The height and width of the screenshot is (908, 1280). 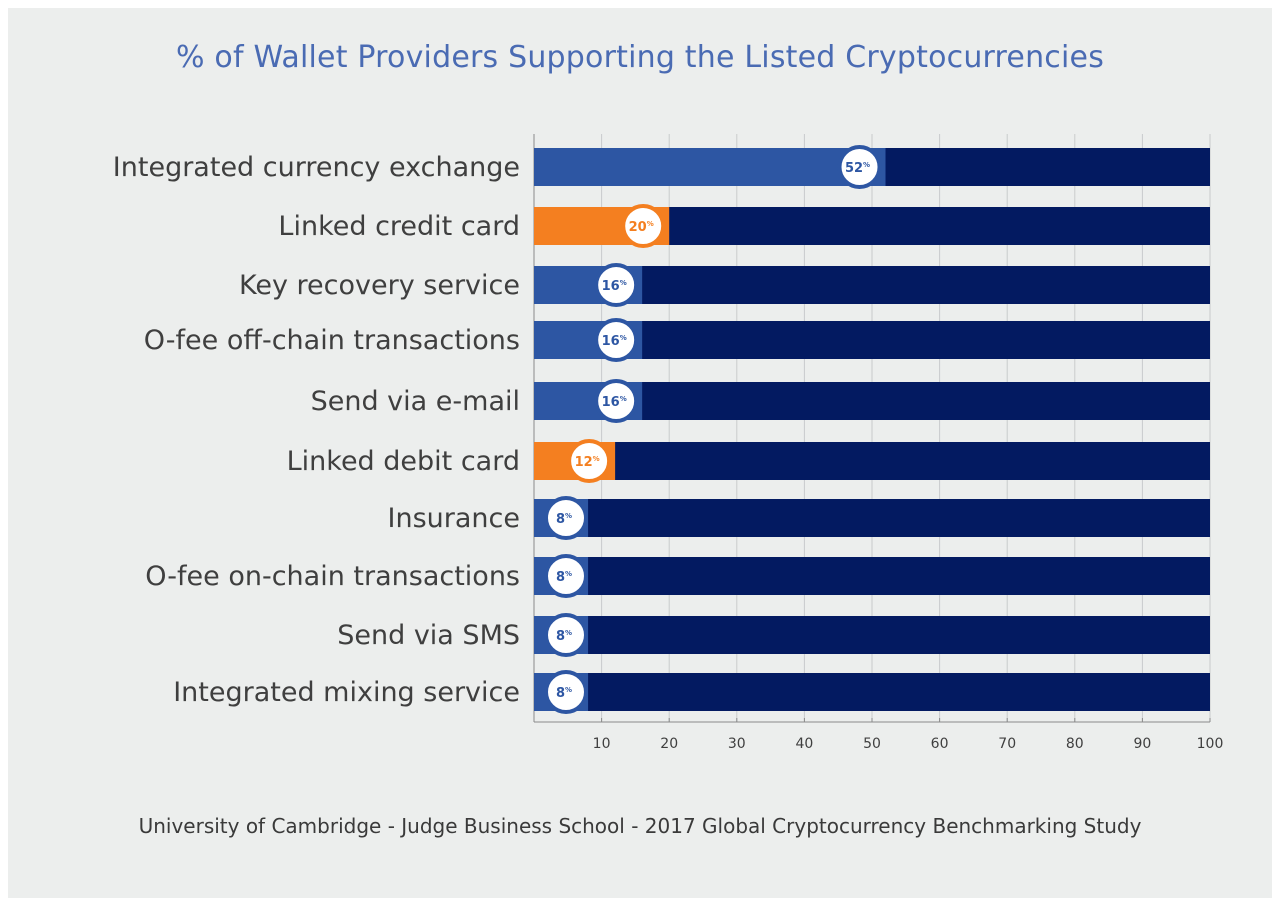 I want to click on category-label: Integrated currency exchange, so click(x=316, y=167).